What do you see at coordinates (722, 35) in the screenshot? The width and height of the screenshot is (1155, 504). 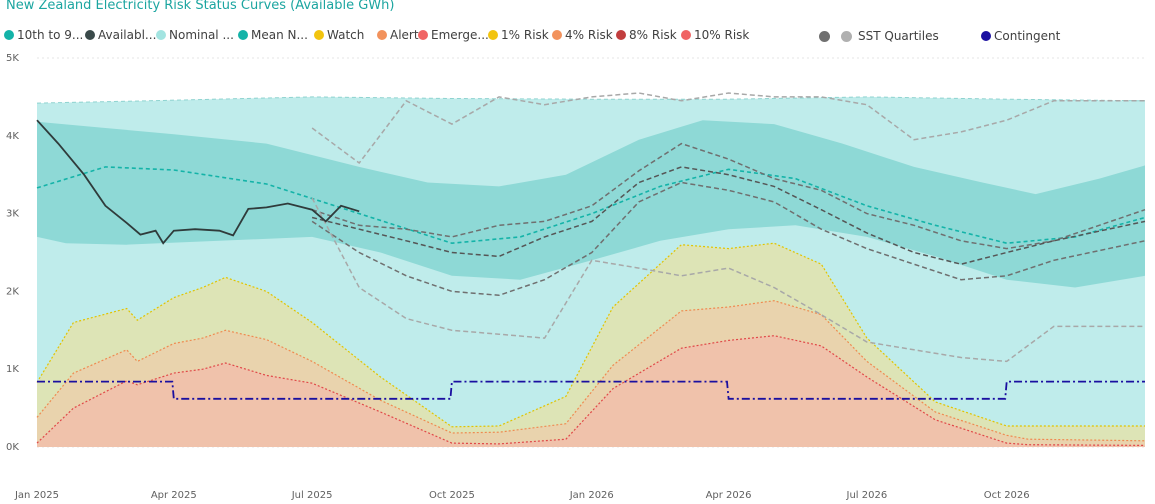 I see `legend-label: 10% Risk` at bounding box center [722, 35].